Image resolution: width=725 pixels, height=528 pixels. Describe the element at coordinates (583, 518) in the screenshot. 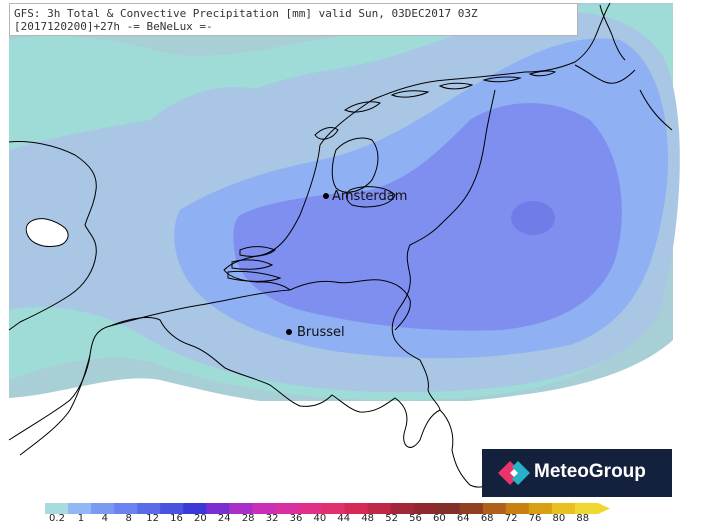

I see `legend-label: 88` at that location.